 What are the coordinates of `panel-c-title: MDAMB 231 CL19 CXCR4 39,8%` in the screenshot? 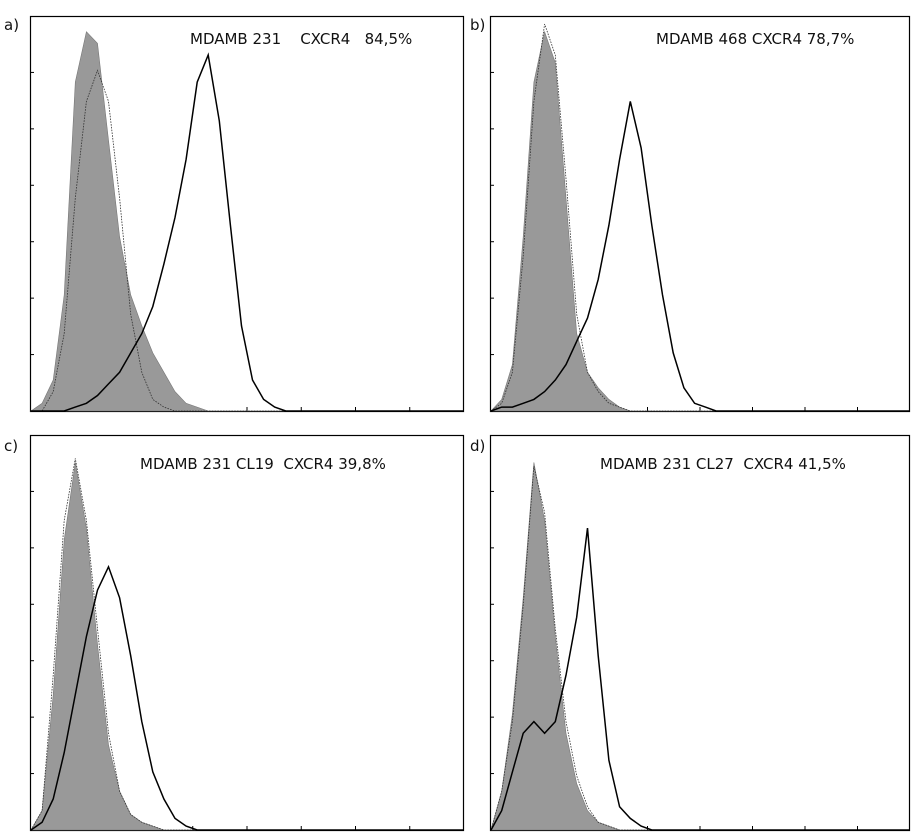 It's located at (263, 464).